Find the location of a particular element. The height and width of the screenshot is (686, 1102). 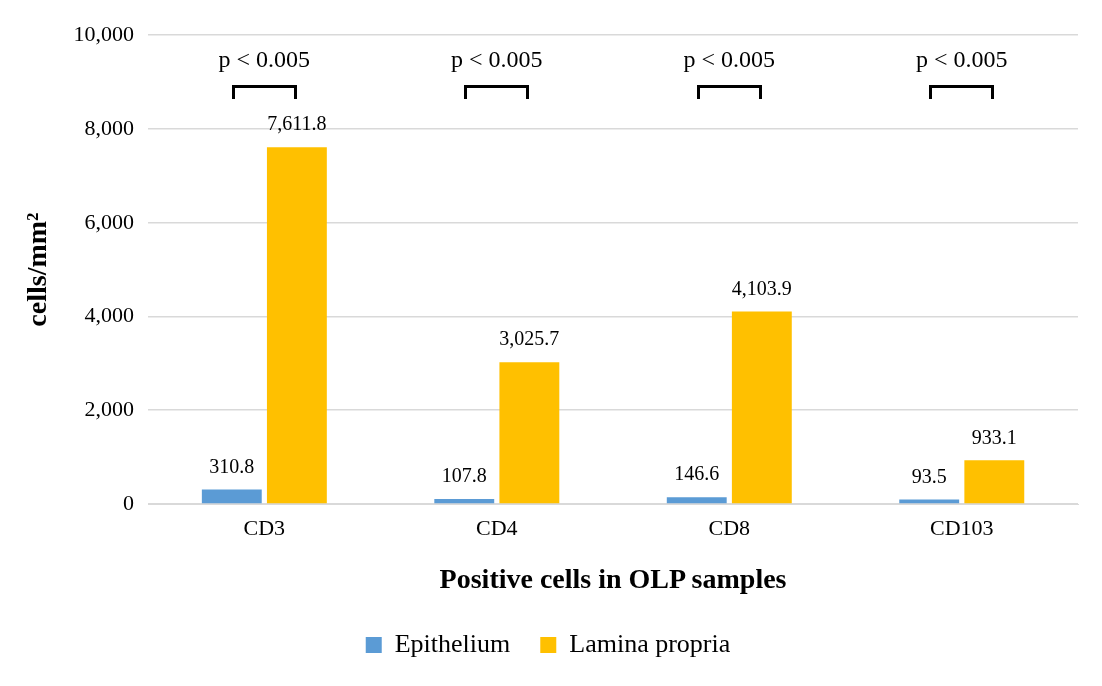

x-axis-title: Positive cells in OLP samples is located at coordinates (613, 579).